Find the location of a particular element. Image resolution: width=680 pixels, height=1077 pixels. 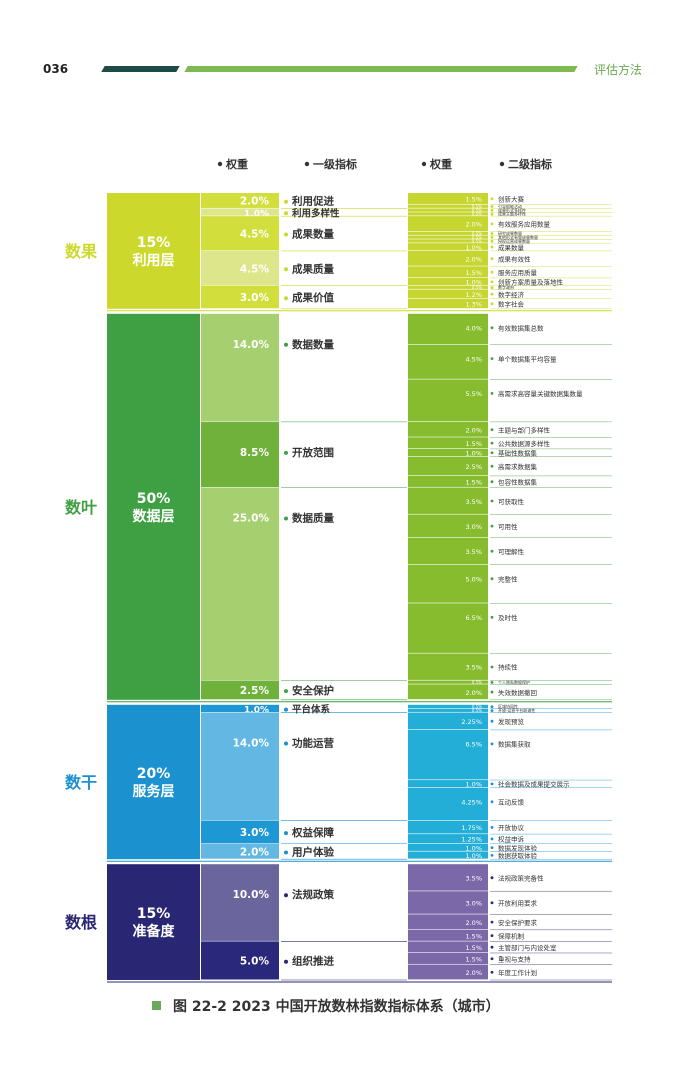

level2-name-1-0-0: 有效数据集总数 is located at coordinates (521, 328).